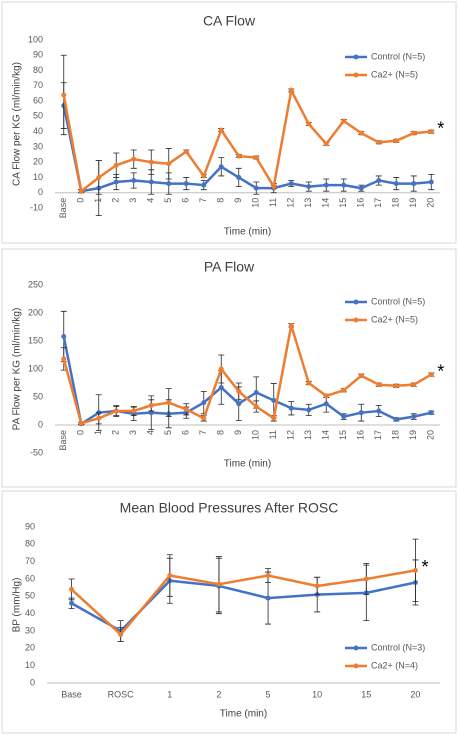 This screenshot has height=735, width=458. What do you see at coordinates (30, 596) in the screenshot?
I see `y-tick-label: 50` at bounding box center [30, 596].